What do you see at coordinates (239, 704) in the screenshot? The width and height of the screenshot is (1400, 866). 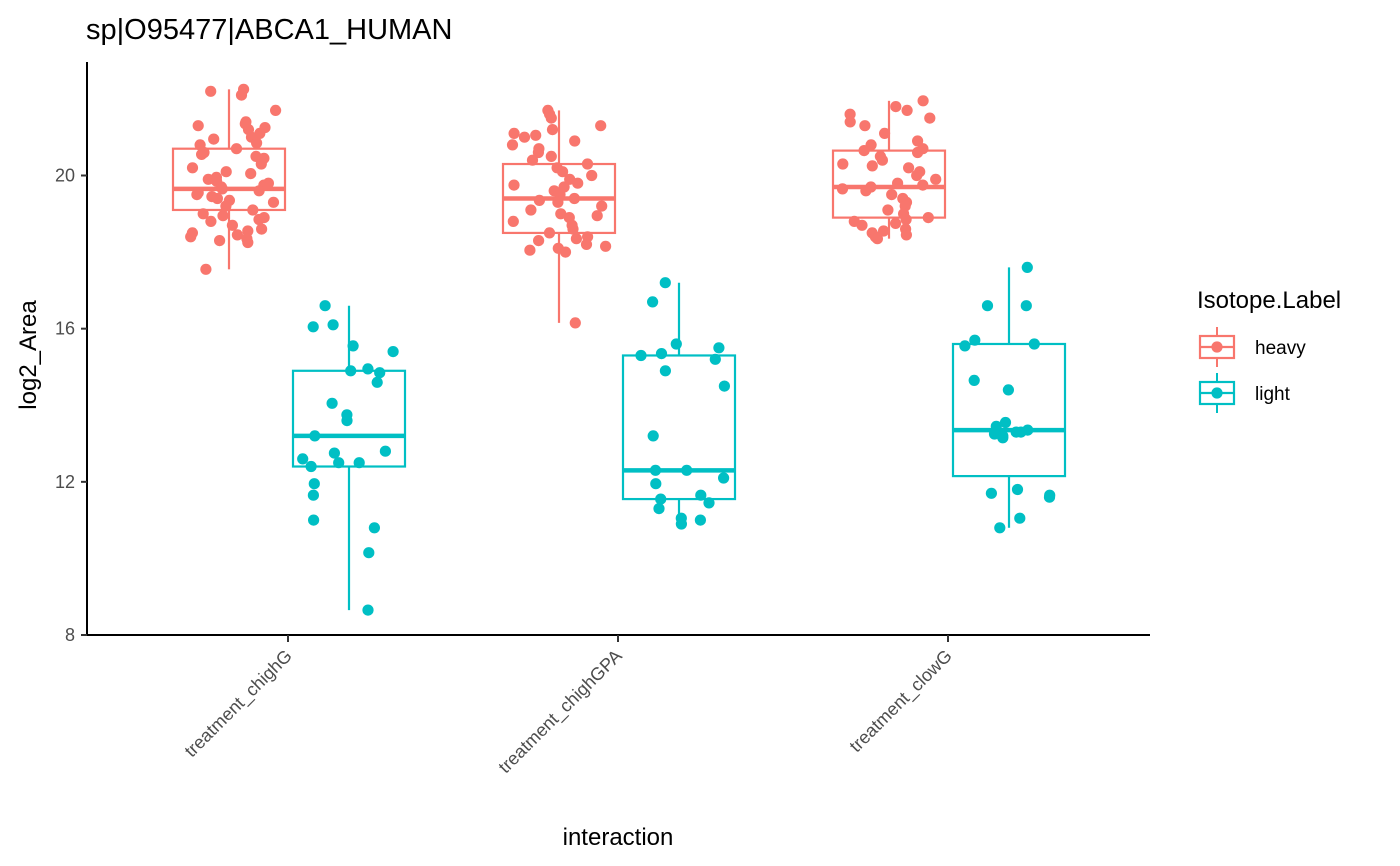 I see `x-tick-label: treatment_chighG` at bounding box center [239, 704].